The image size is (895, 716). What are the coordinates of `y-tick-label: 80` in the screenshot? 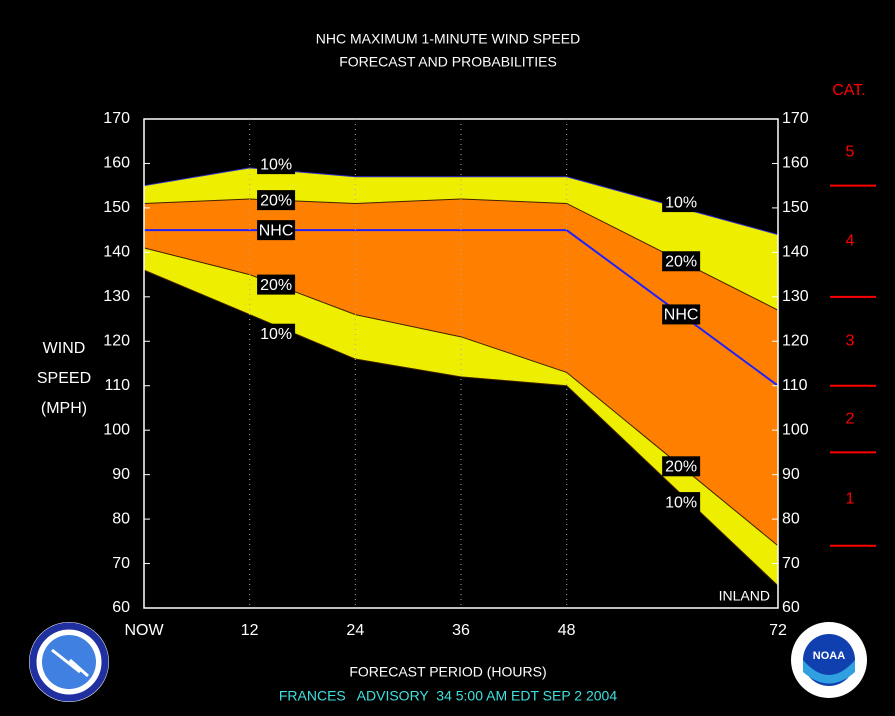 It's located at (121, 518).